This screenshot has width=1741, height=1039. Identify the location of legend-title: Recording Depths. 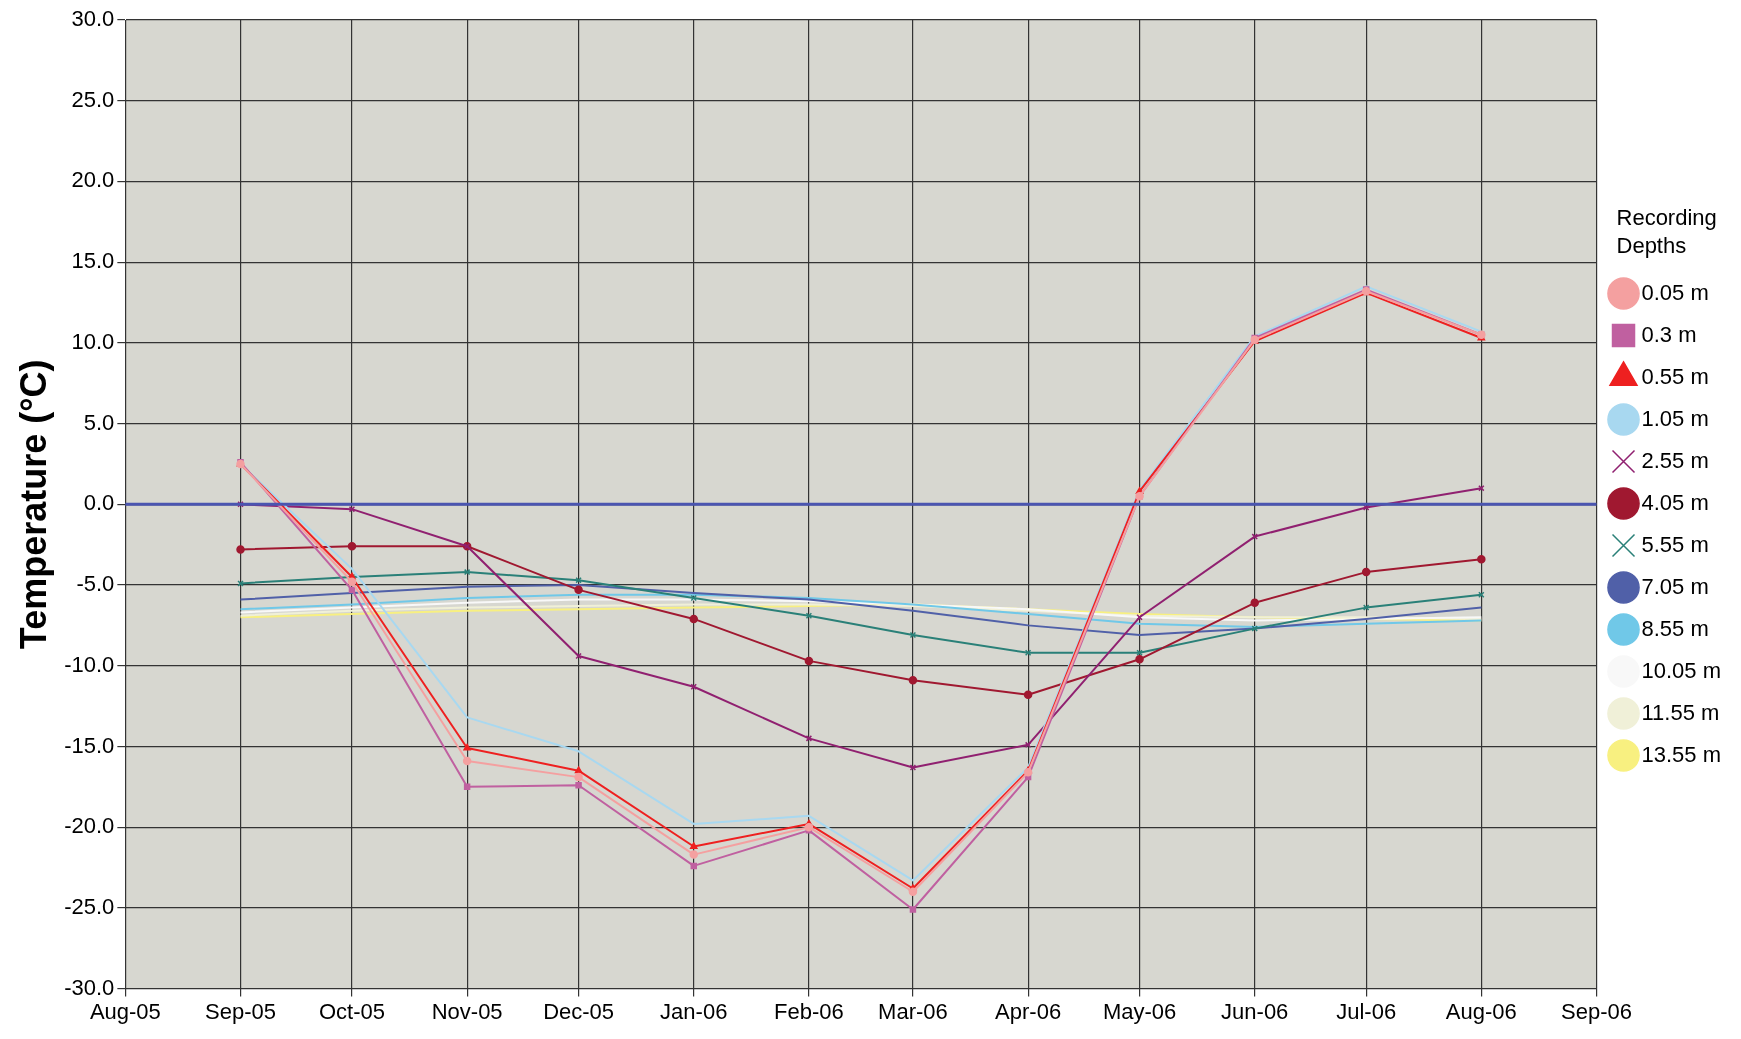
(1666, 231).